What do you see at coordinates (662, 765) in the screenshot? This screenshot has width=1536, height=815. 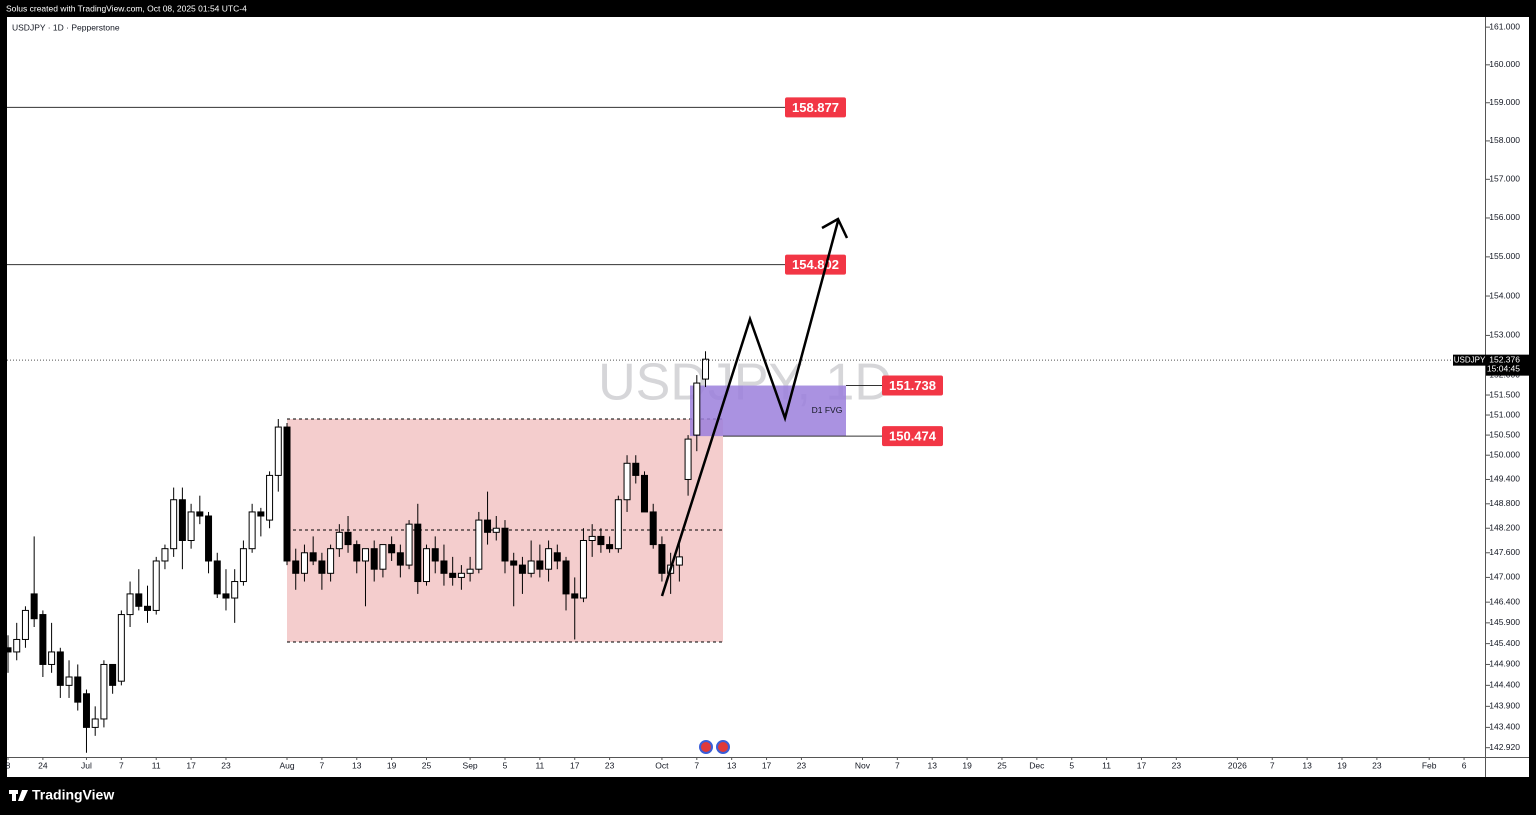 I see `x-tick-label: Oct` at bounding box center [662, 765].